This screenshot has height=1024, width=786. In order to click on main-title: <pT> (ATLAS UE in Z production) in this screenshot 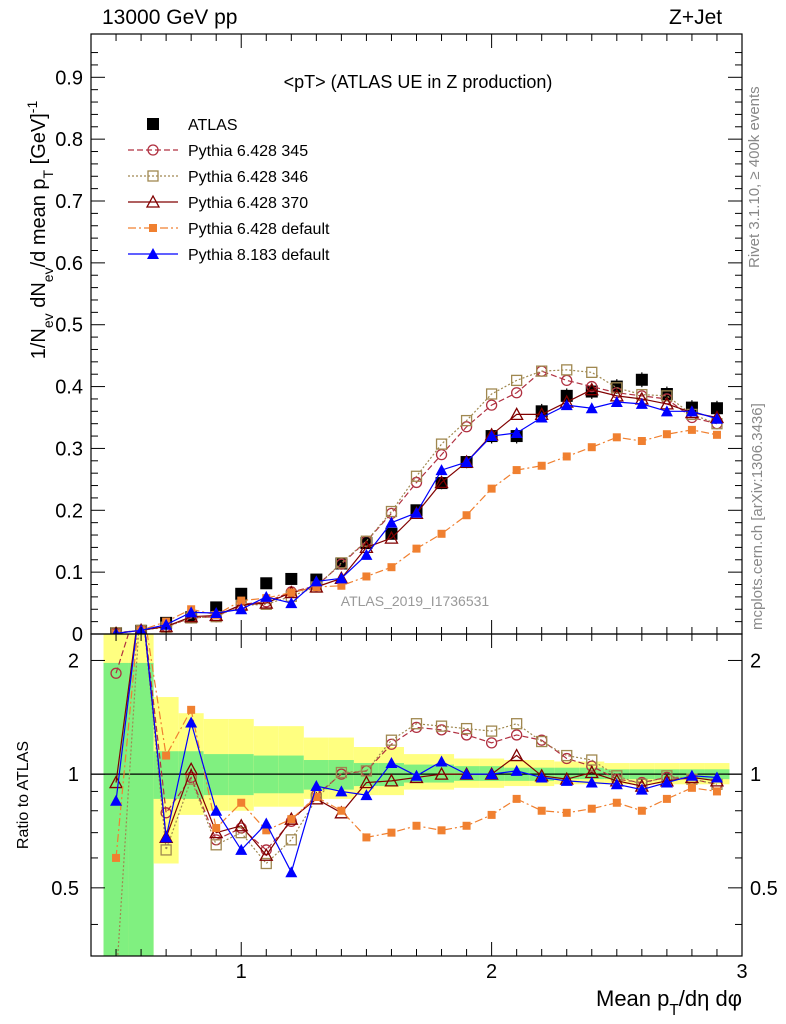, I will do `click(418, 82)`.